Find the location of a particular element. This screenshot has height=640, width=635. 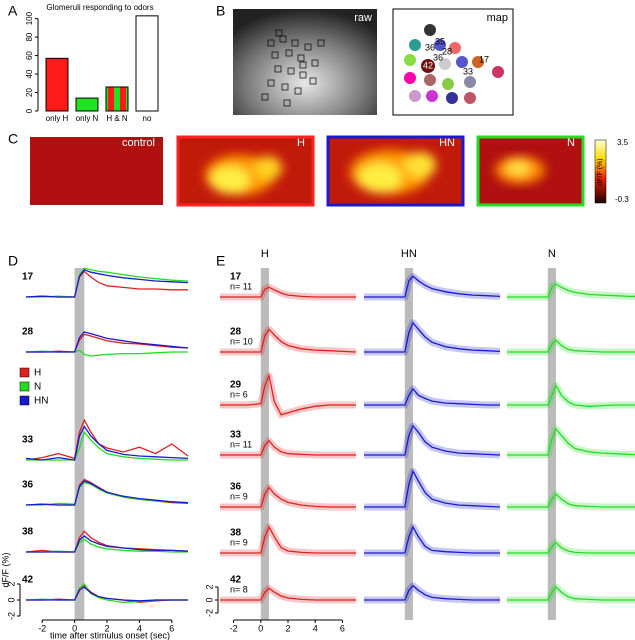

map-number: 33 is located at coordinates (468, 71).